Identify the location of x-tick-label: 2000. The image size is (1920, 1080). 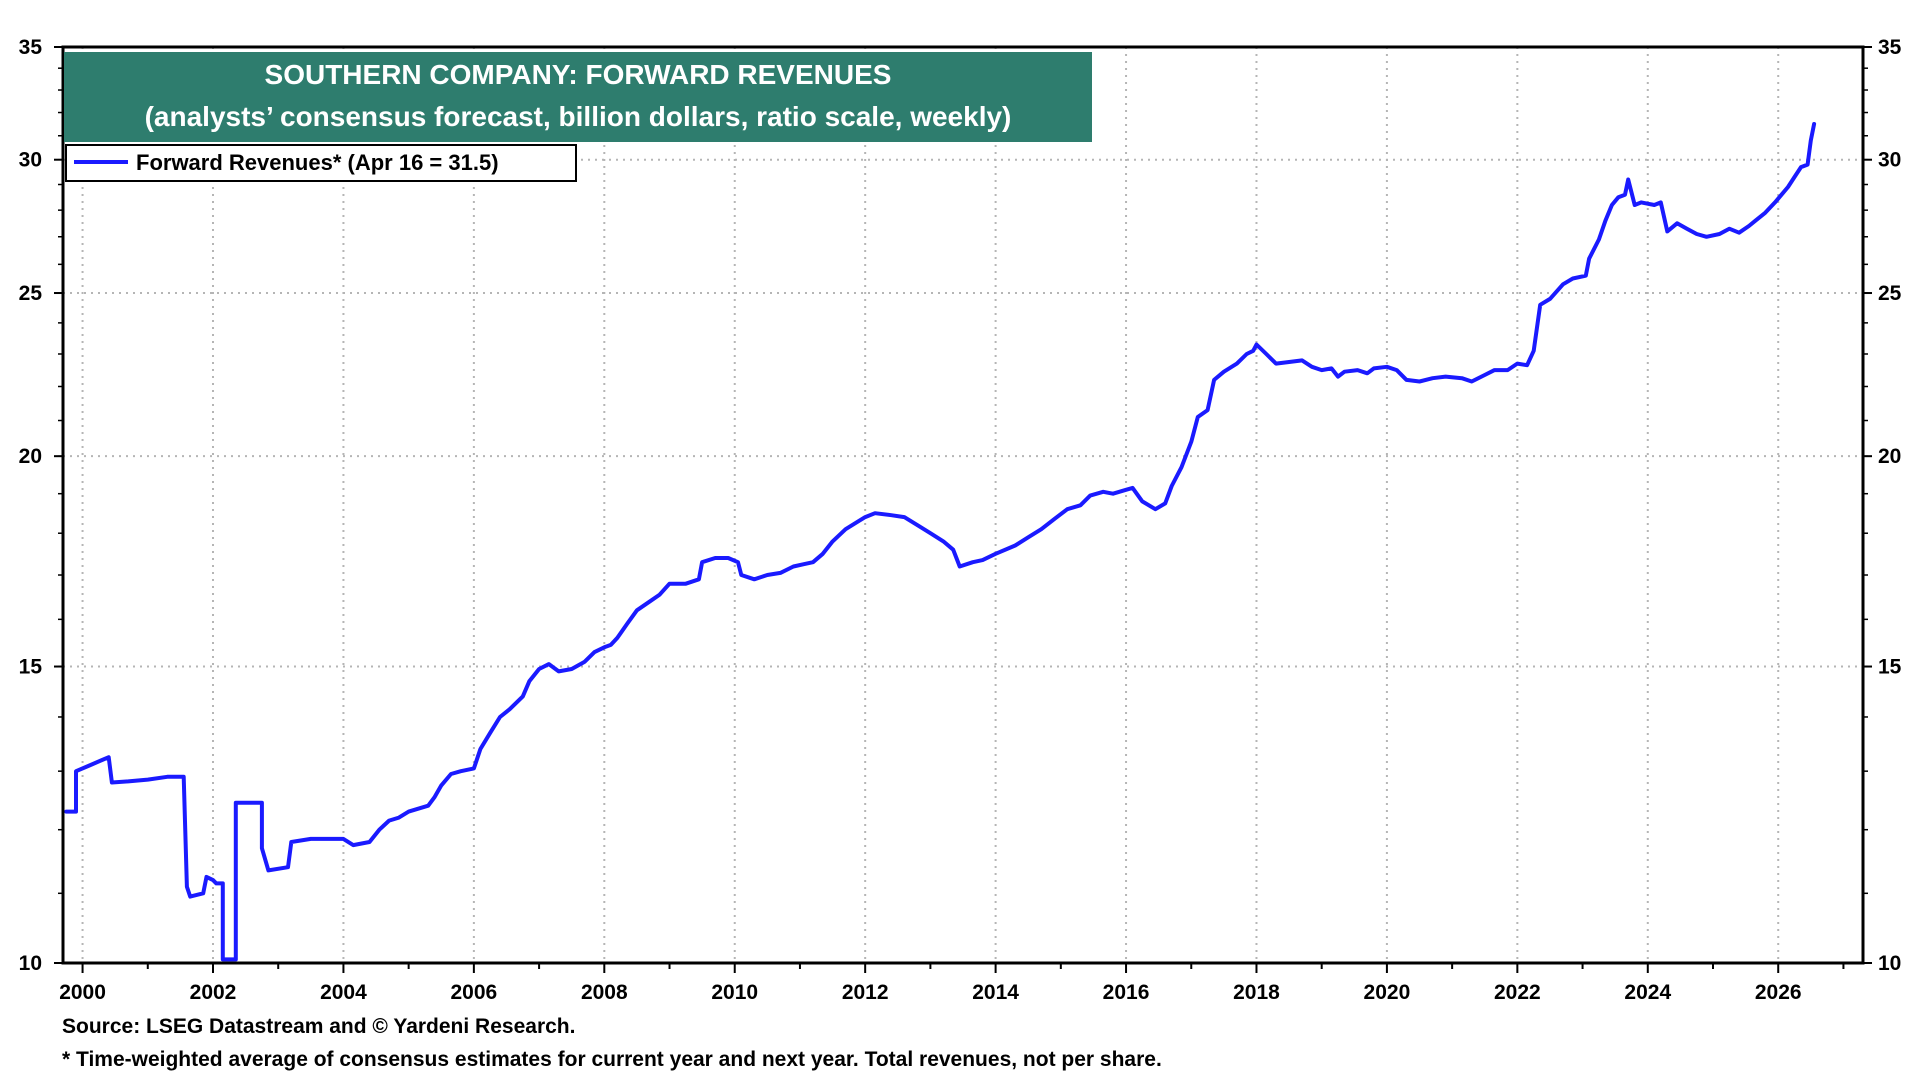
(82, 992).